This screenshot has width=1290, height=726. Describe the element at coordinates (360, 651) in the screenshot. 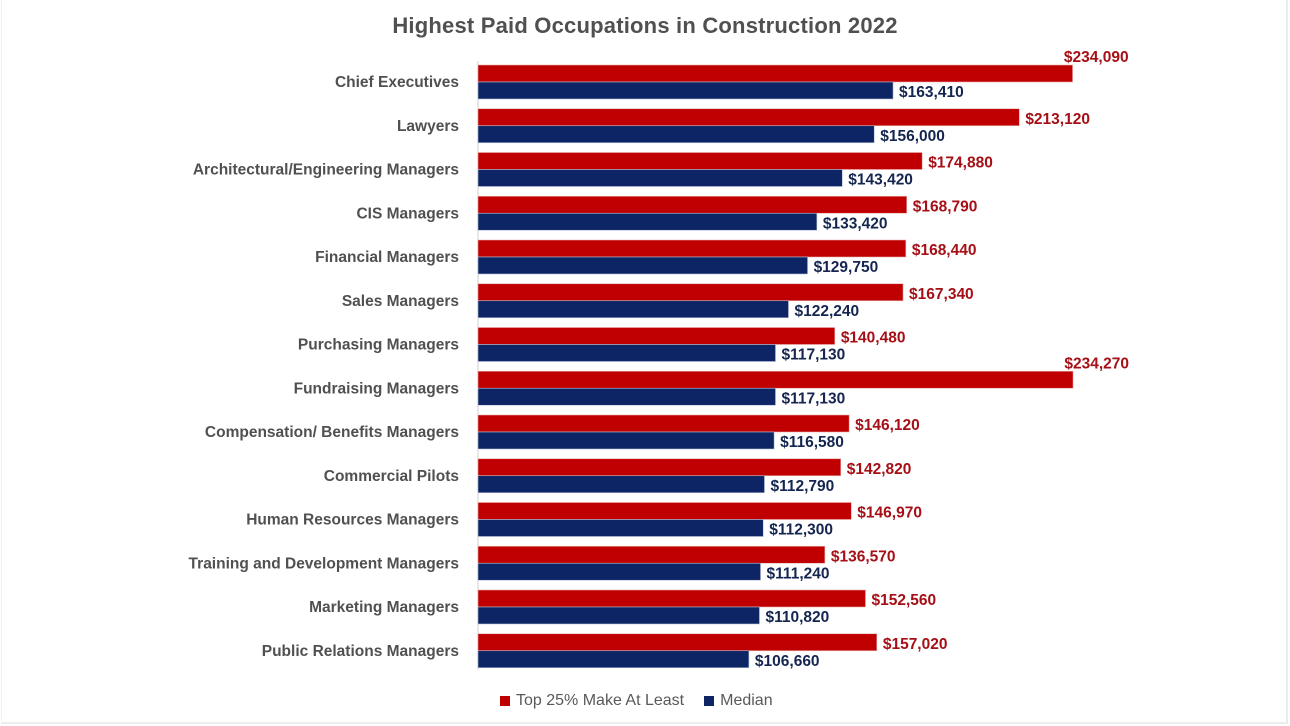

I see `category-label-public-relations-managers: Public Relations Managers` at that location.